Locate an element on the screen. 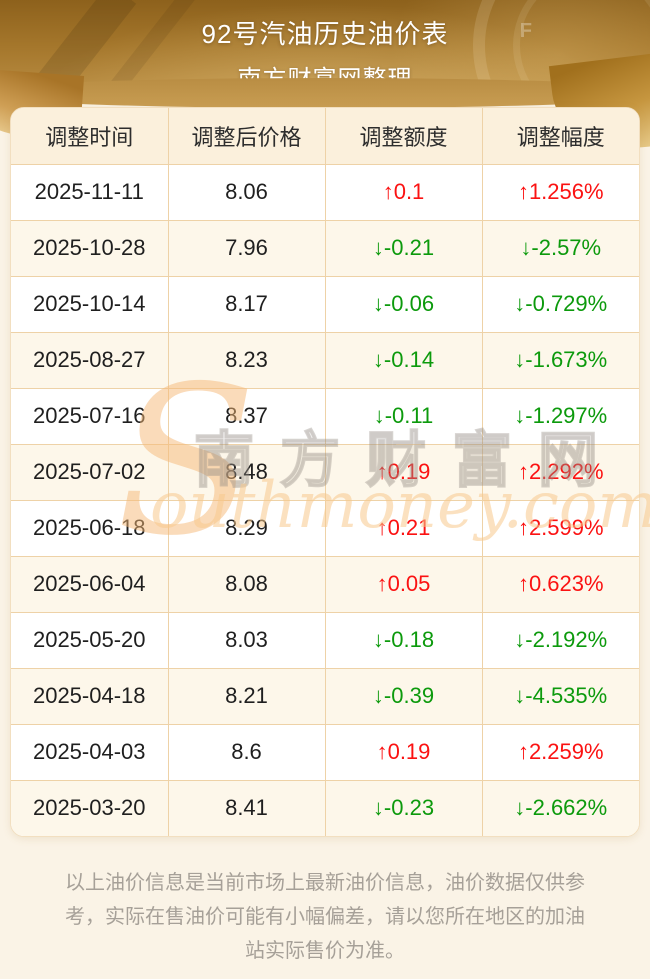 This screenshot has height=979, width=650. table-row: 2025-07-16 8.37 ↓-0.11 ↓-1.297% is located at coordinates (325, 416).